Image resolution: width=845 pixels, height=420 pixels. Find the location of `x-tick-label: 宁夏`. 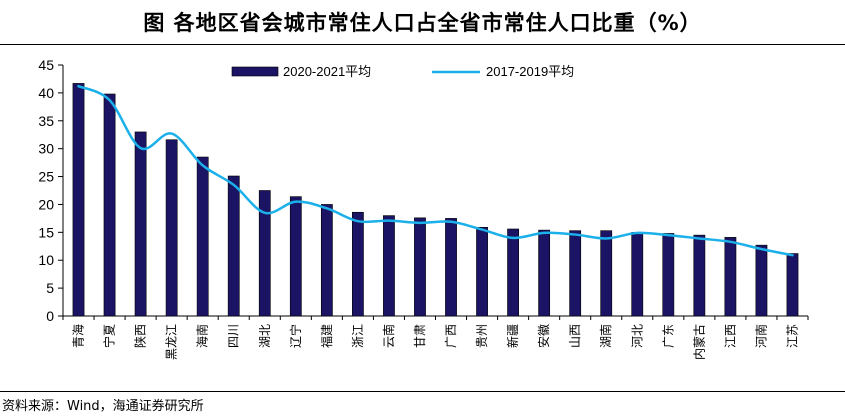

x-tick-label: 宁夏 is located at coordinates (109, 336).